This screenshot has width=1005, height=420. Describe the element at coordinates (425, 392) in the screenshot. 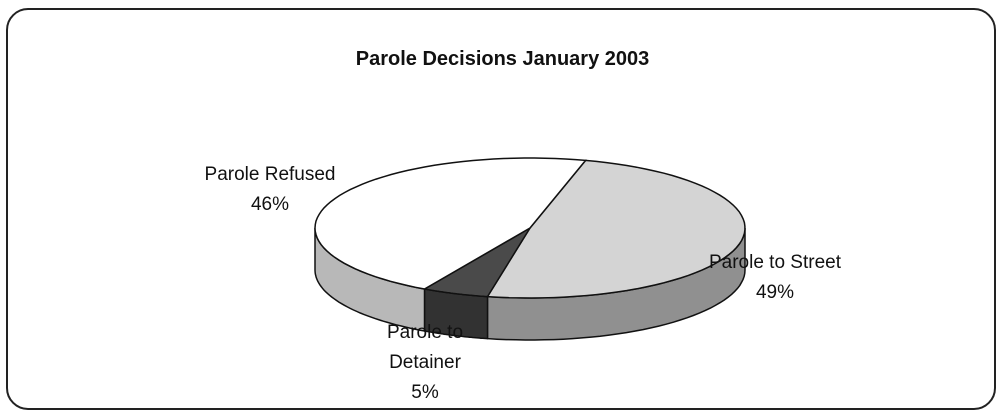

I see `value-label: 5%` at that location.